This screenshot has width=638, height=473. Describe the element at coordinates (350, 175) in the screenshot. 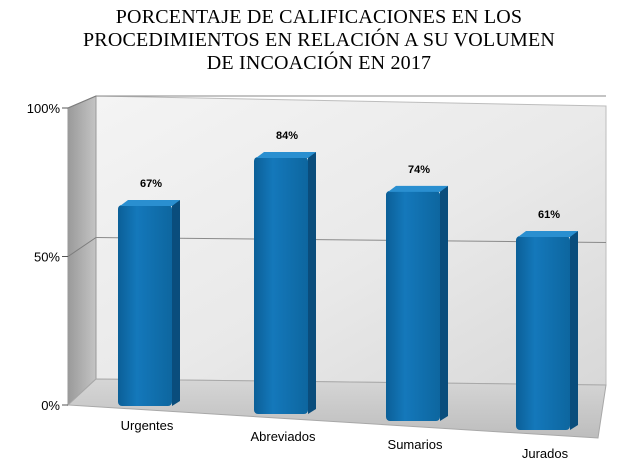

I see `value-labels: 67% 84% 74% 61%` at that location.